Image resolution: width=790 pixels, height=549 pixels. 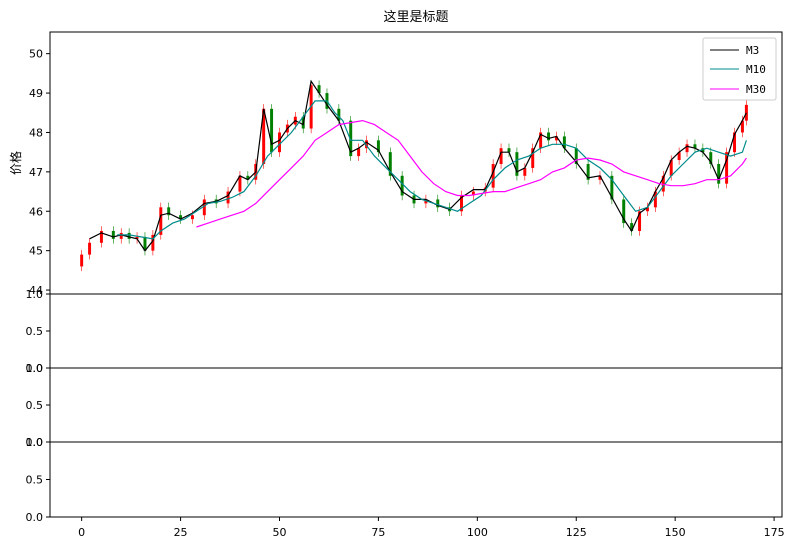 What do you see at coordinates (774, 532) in the screenshot?
I see `x-tick-label: 175` at bounding box center [774, 532].